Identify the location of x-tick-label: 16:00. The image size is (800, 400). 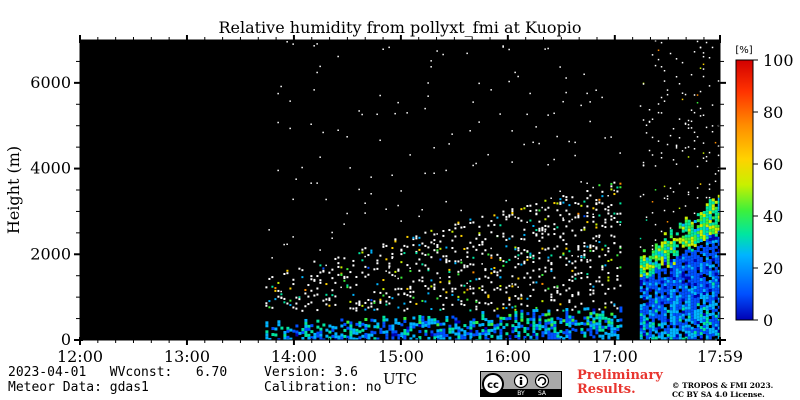
(508, 356).